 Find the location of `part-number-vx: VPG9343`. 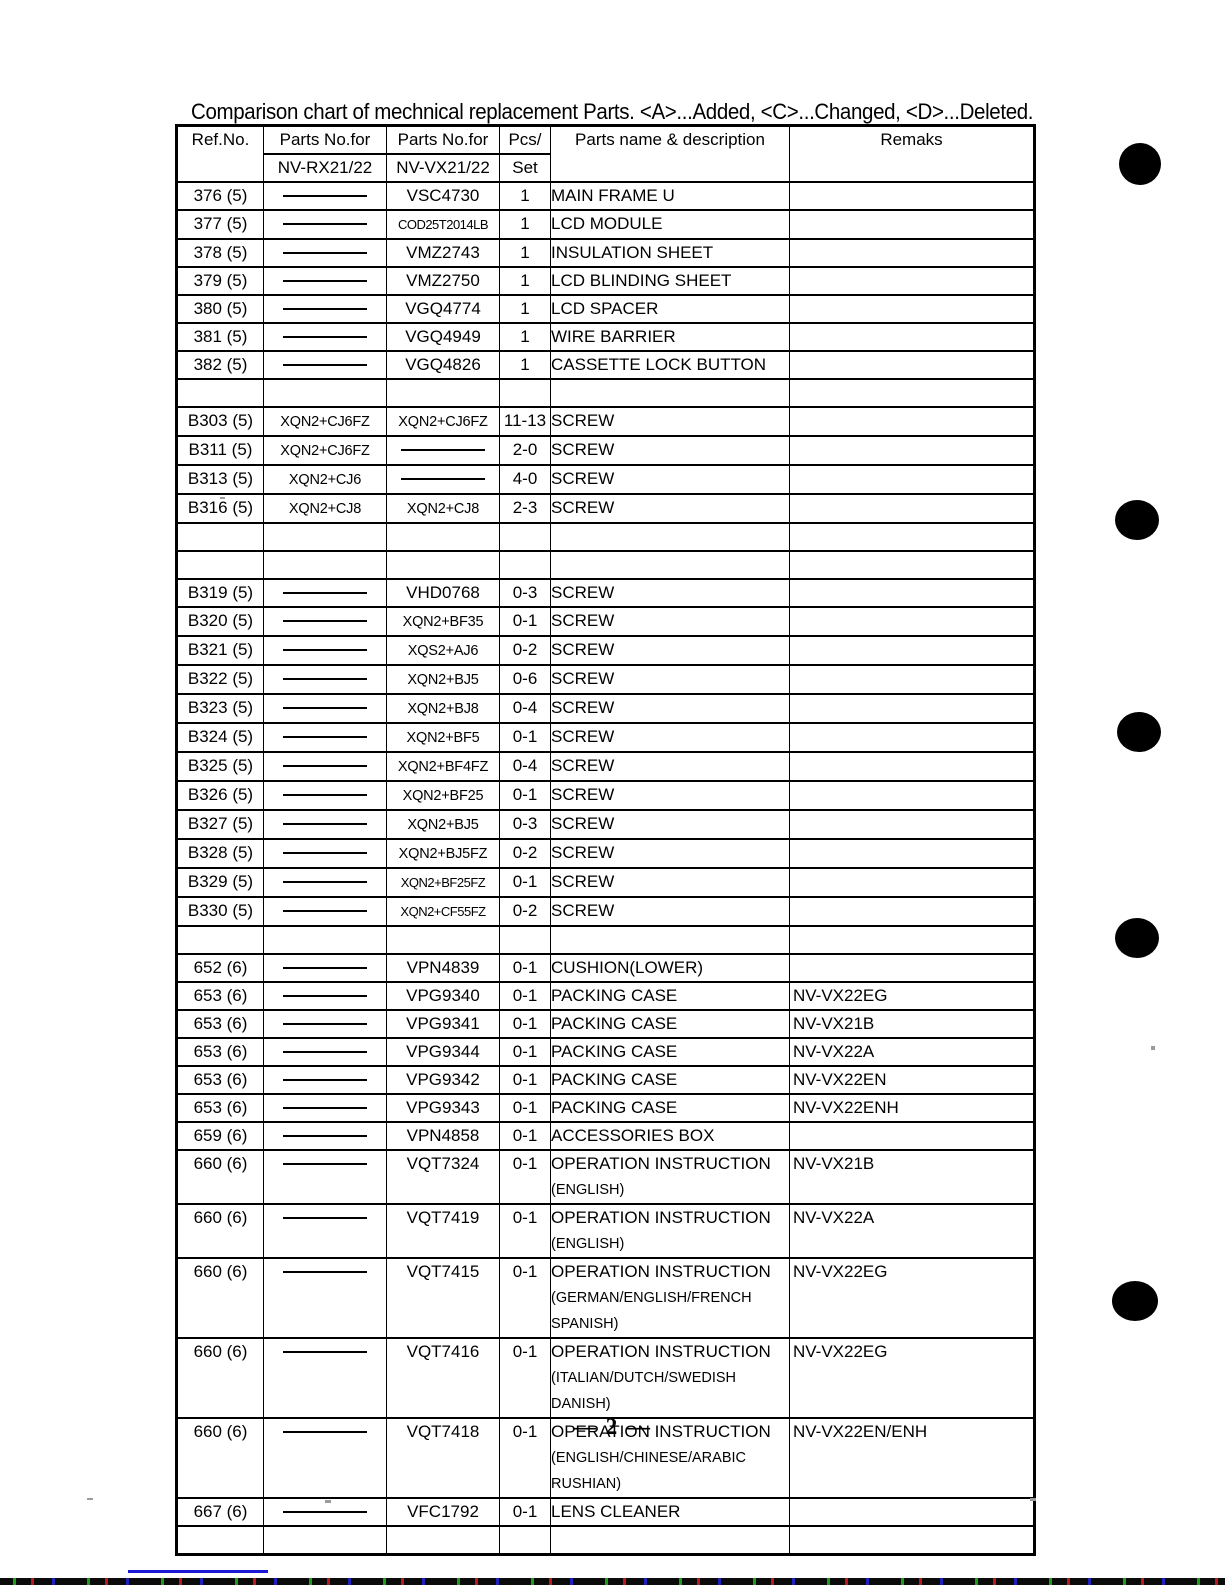

part-number-vx: VPG9343 is located at coordinates (443, 1107).